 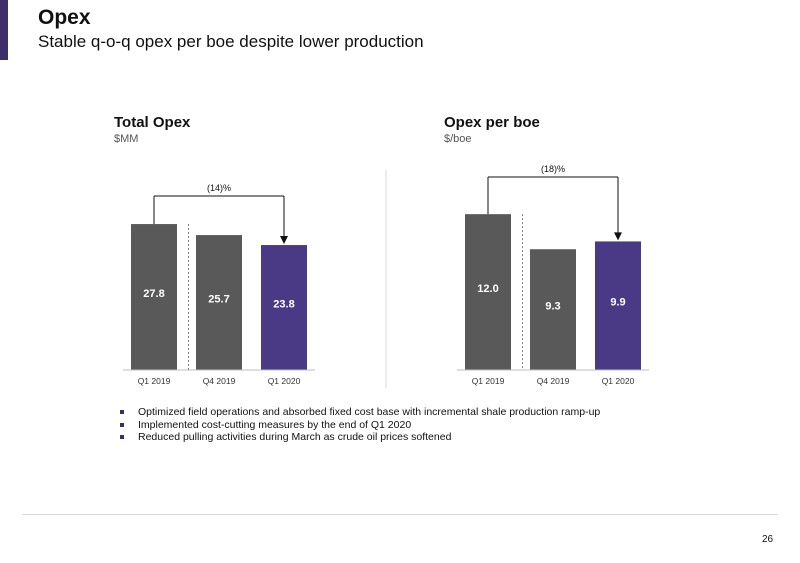 I want to click on page-number: 26, so click(x=768, y=539).